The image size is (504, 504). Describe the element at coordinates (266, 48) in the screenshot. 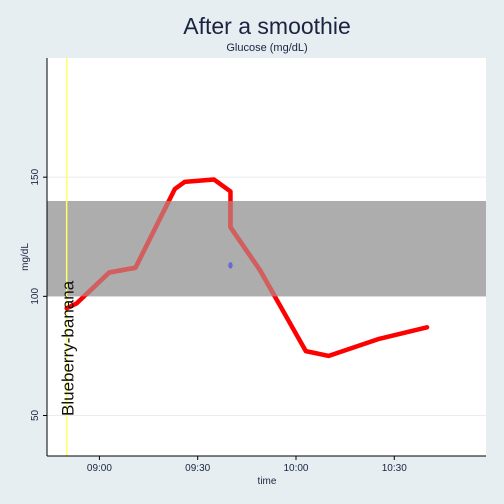

I see `chart-subtitle: Glucose (mg/dL)` at that location.